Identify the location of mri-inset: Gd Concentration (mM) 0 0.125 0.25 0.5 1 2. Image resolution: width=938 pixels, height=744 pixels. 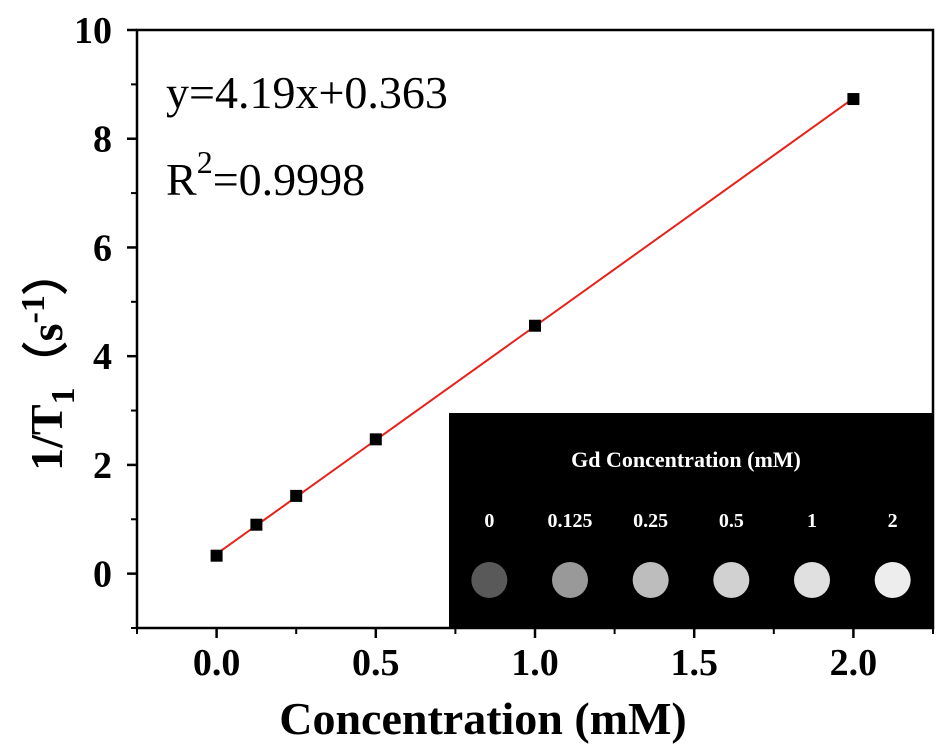
(691, 520).